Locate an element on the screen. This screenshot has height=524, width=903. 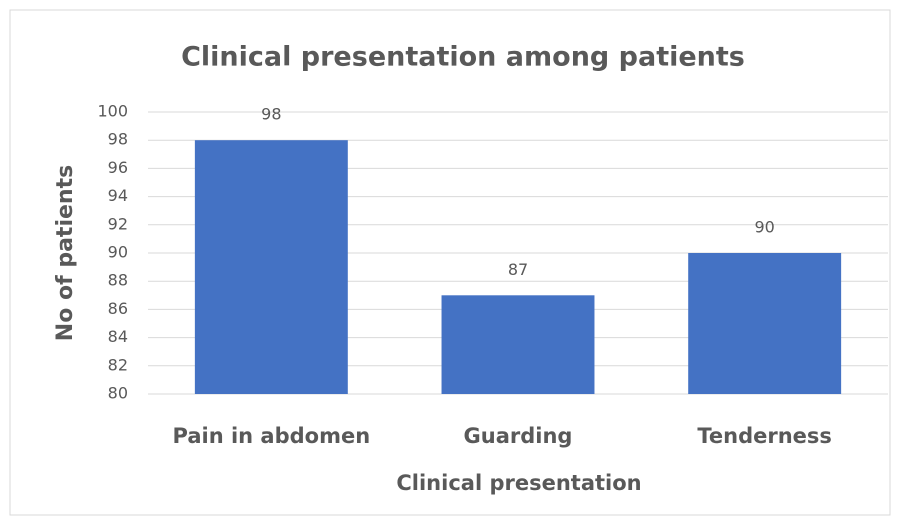
y-tick-label: 98 is located at coordinates (118, 139).